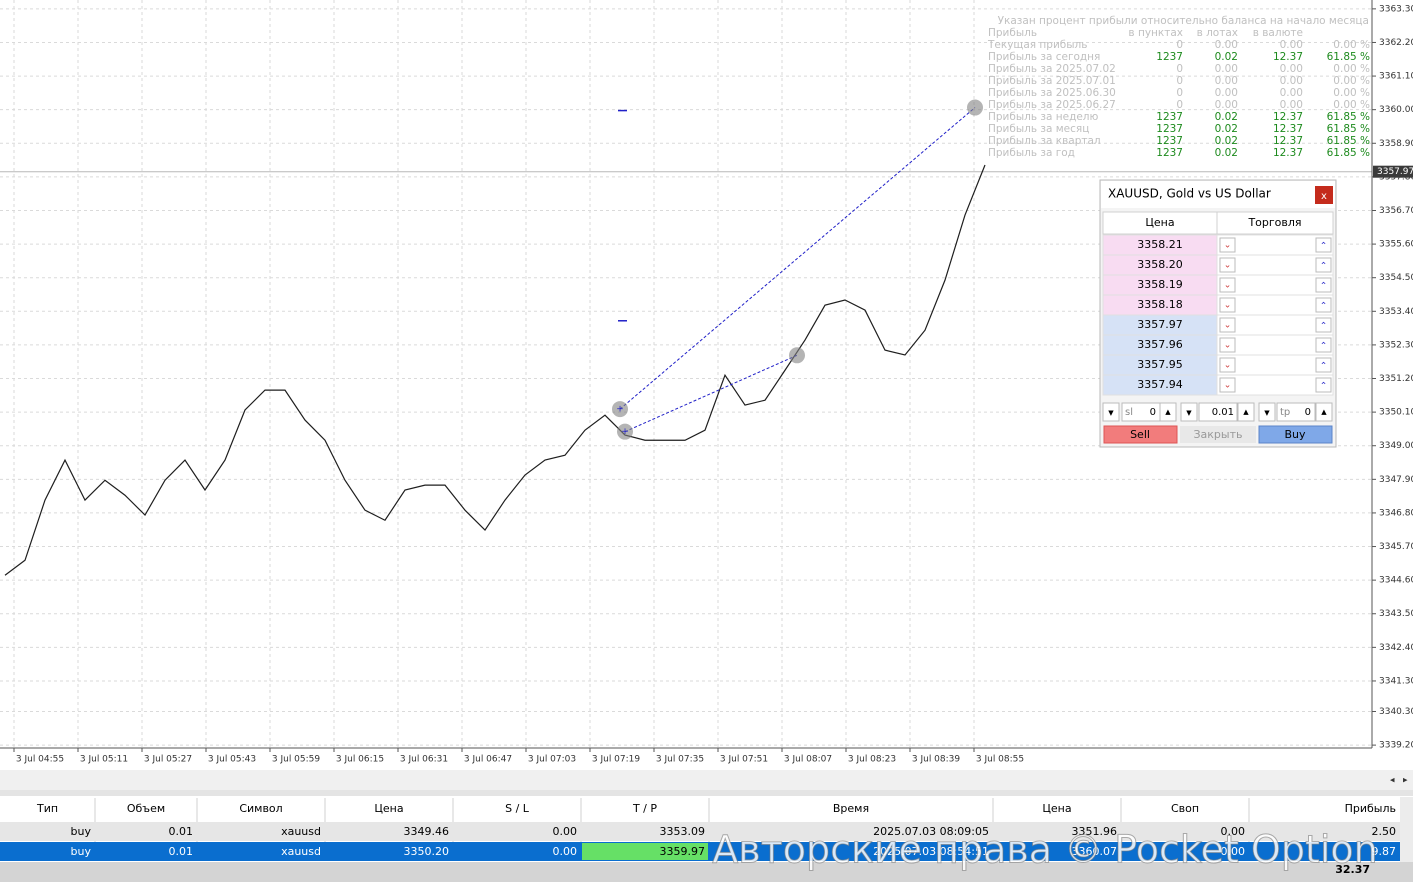 The image size is (1413, 882). What do you see at coordinates (797, 269) in the screenshot?
I see `trade-lines: ++` at bounding box center [797, 269].